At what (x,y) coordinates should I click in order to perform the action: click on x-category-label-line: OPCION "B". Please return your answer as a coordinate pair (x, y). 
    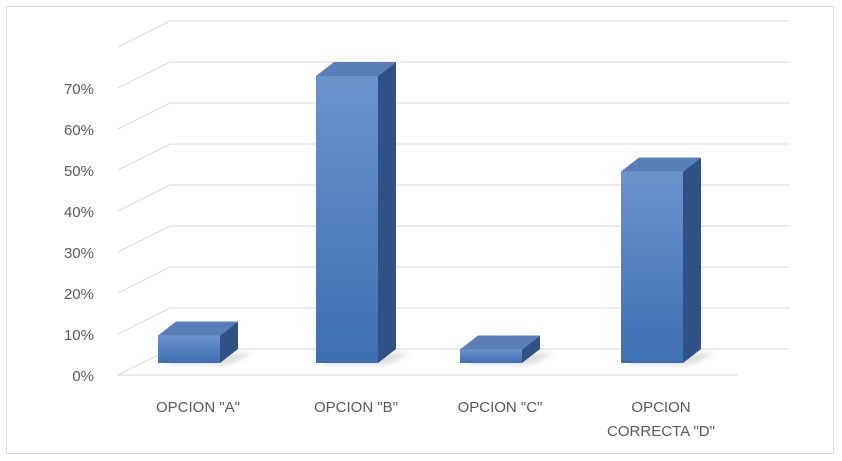
    Looking at the image, I should click on (356, 407).